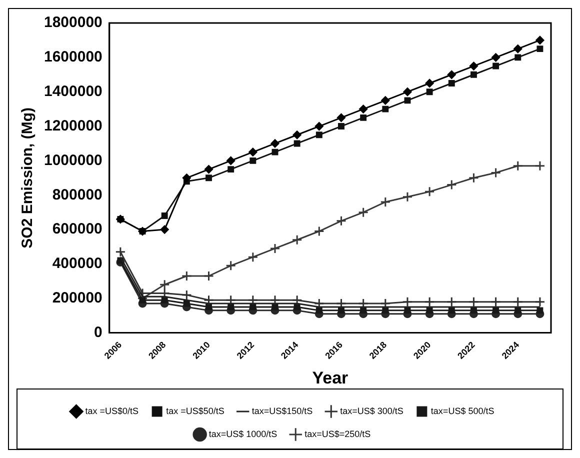 The width and height of the screenshot is (580, 458). What do you see at coordinates (73, 160) in the screenshot?
I see `y-tick-label: 1000000` at bounding box center [73, 160].